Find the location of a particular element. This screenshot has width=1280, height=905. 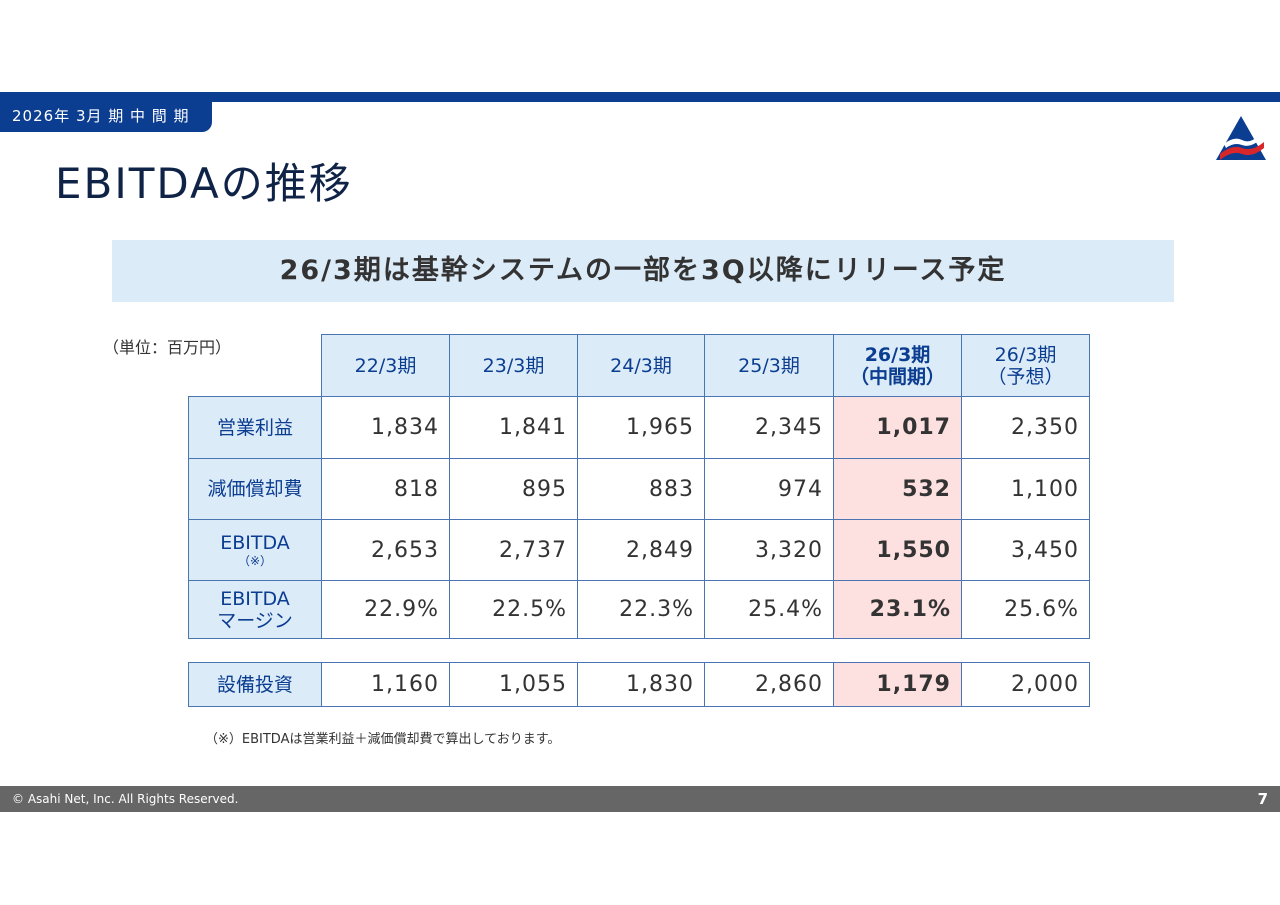

table-cell: 2,849 is located at coordinates (641, 550).